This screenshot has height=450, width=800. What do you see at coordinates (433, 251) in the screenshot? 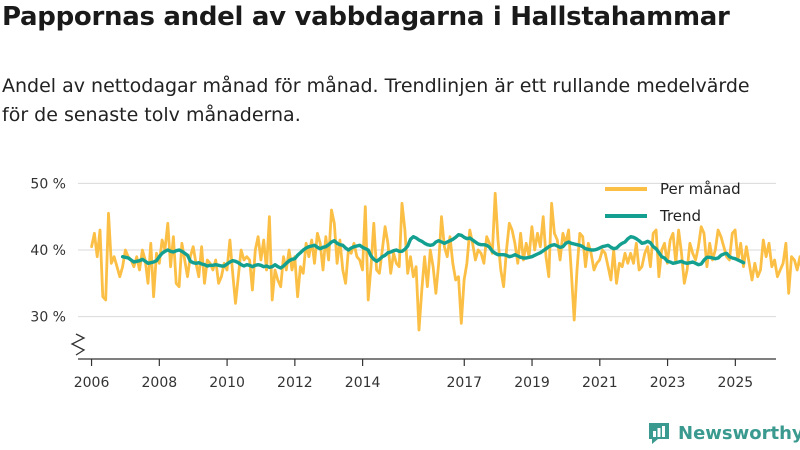
I see `series-line-trend` at bounding box center [433, 251].